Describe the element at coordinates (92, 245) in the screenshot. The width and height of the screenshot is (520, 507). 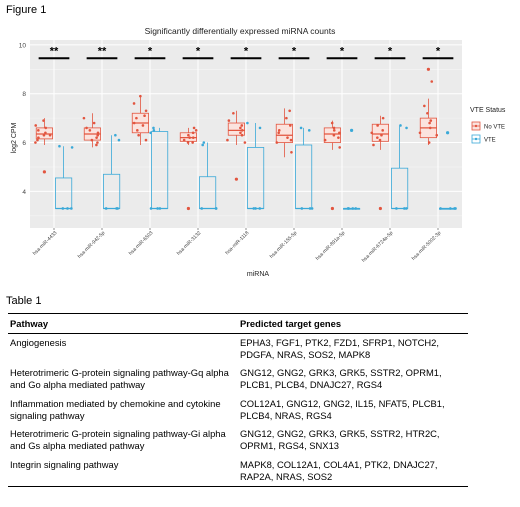
I see `x-tick-label: hsa-miR-942-5p` at that location.